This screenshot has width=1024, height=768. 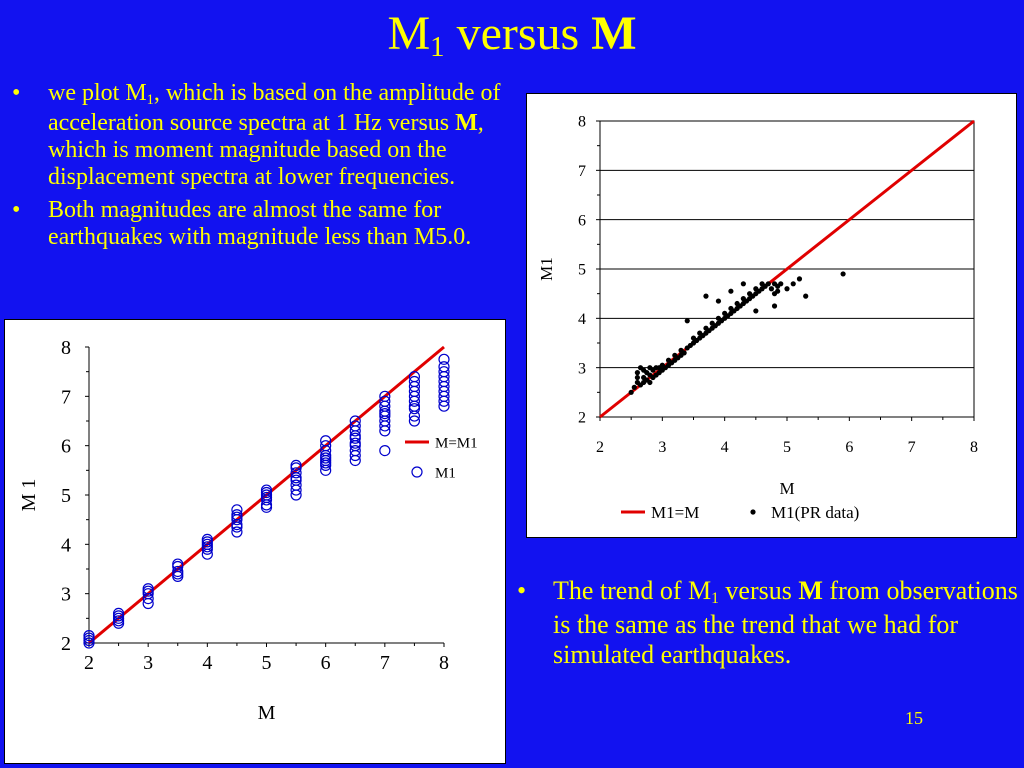 I want to click on x-tick-label: 2, so click(x=89, y=663).